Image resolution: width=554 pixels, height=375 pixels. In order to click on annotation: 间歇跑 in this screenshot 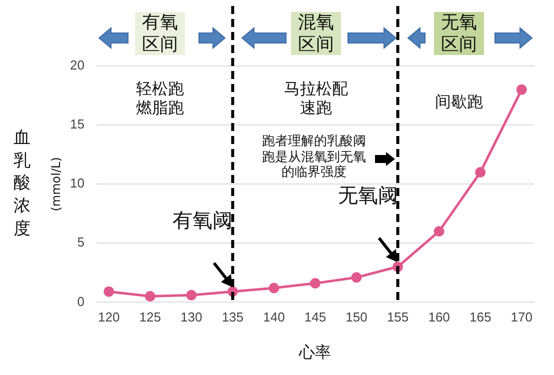, I will do `click(459, 102)`.